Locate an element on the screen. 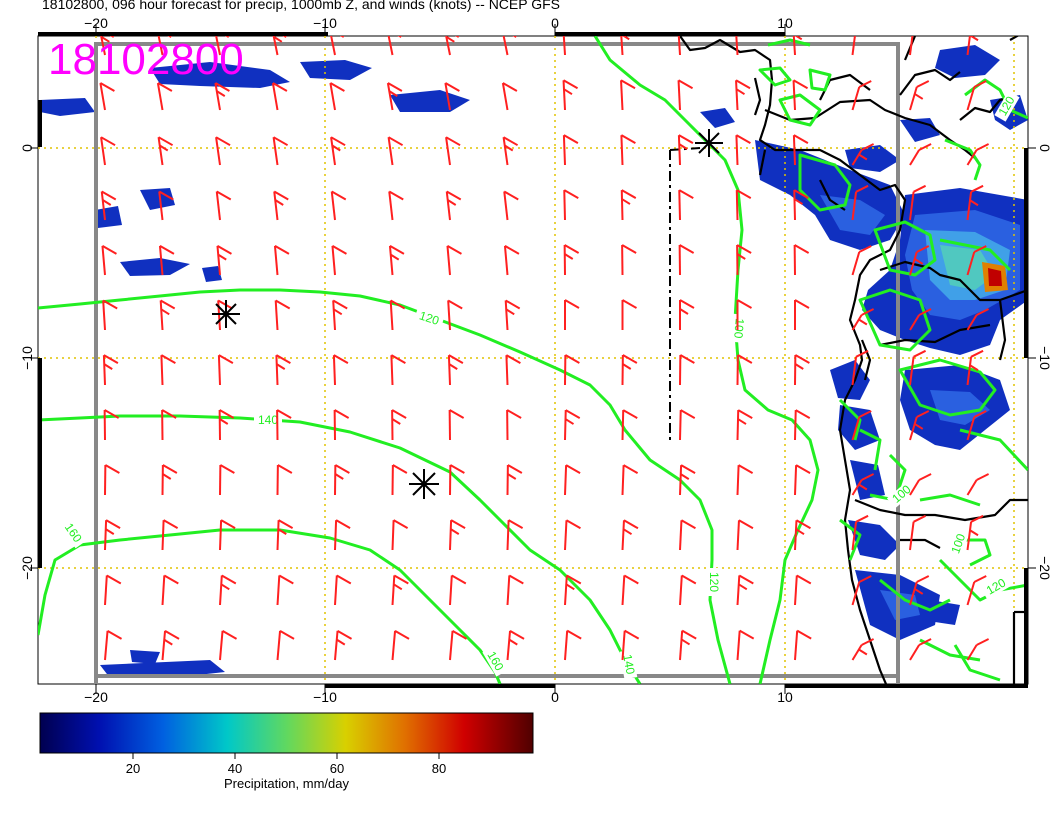  lon-label-top: −10 is located at coordinates (325, 23).